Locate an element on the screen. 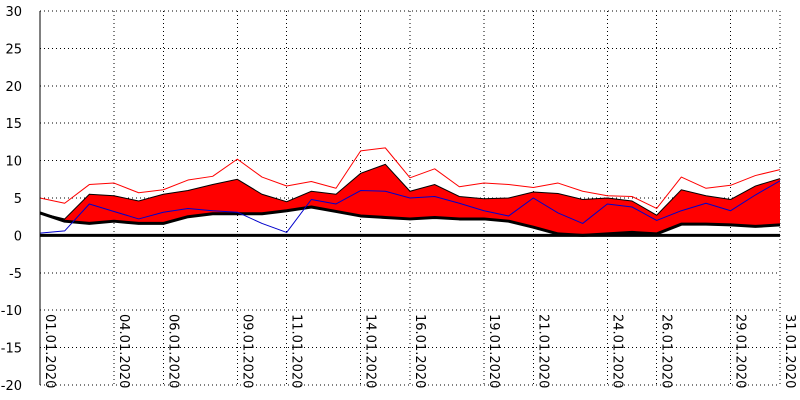 The width and height of the screenshot is (800, 400). y-tick-label: 15 is located at coordinates (13, 124).